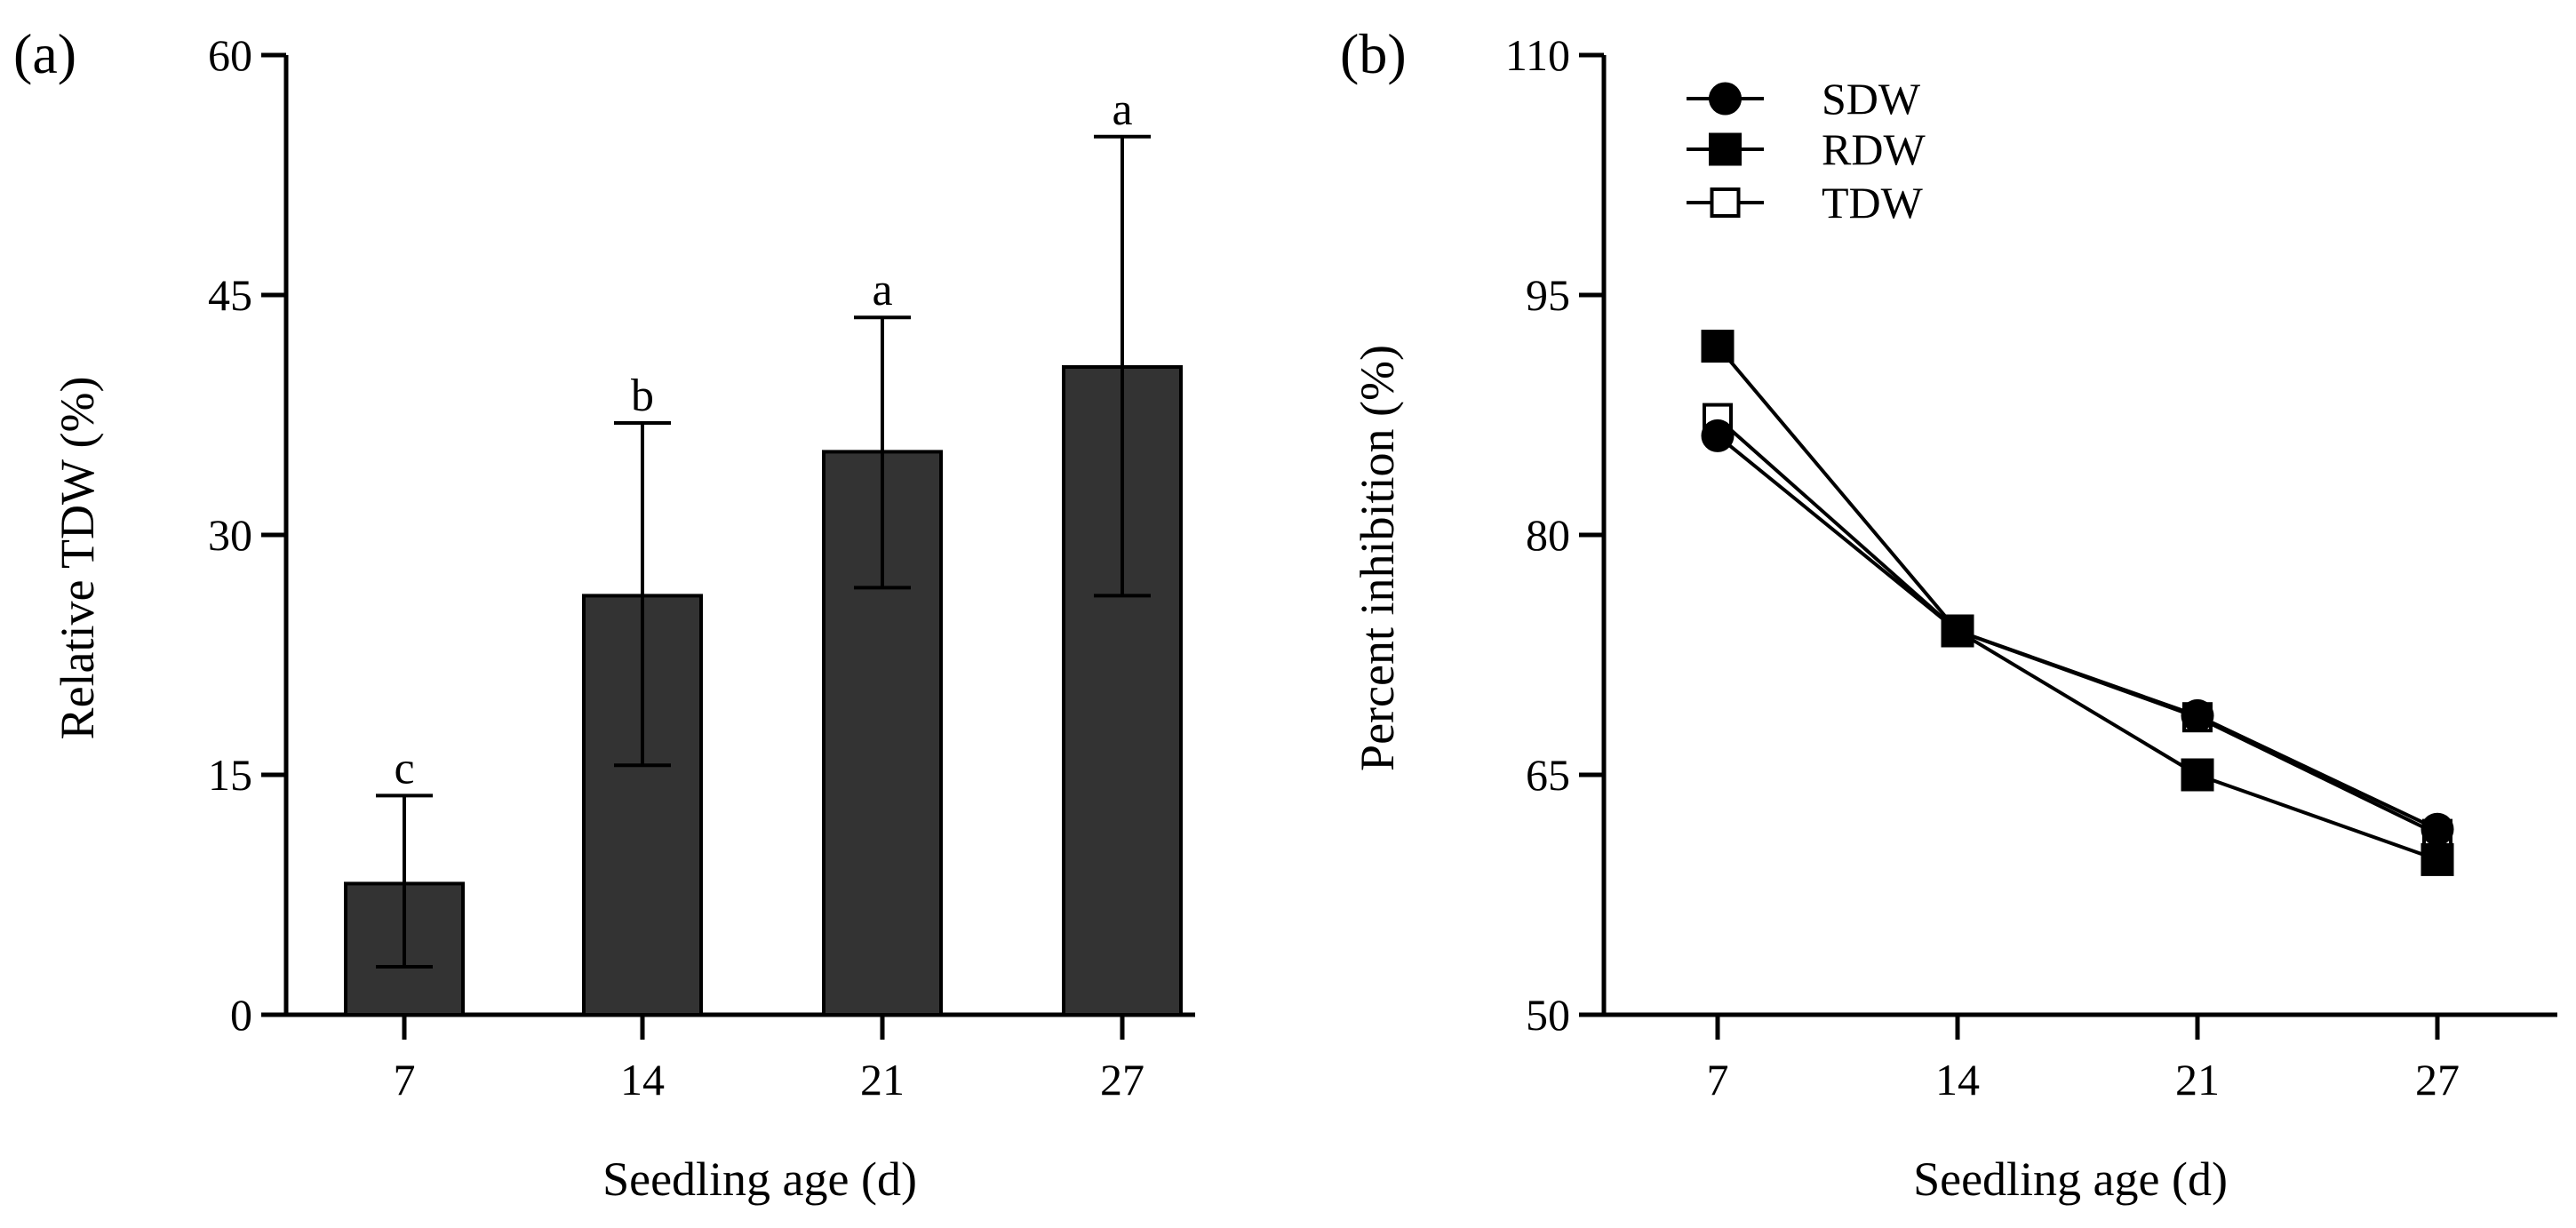  Describe the element at coordinates (1377, 558) in the screenshot. I see `panel-b-y-axis-label: Percent inhibition (%)` at that location.